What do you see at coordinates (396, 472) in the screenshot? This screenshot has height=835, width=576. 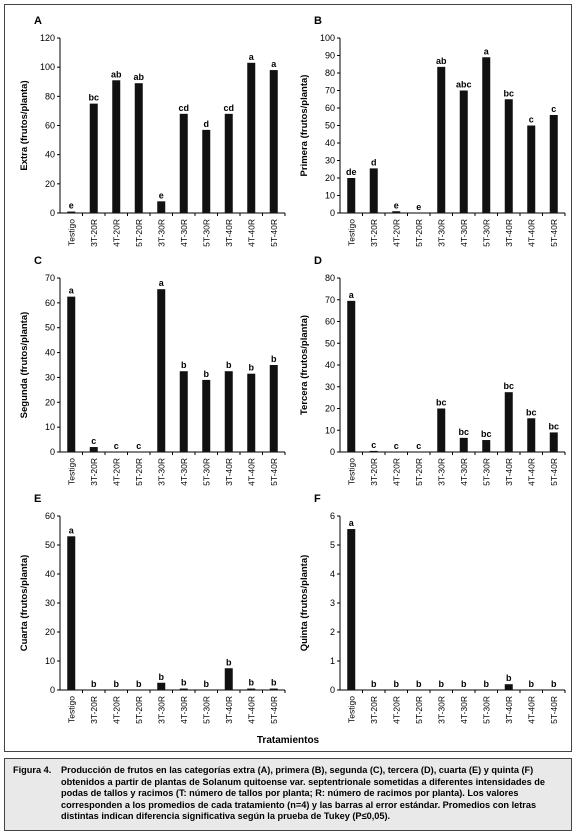 I see `panel-d-category-label: 4T-20R` at bounding box center [396, 472].